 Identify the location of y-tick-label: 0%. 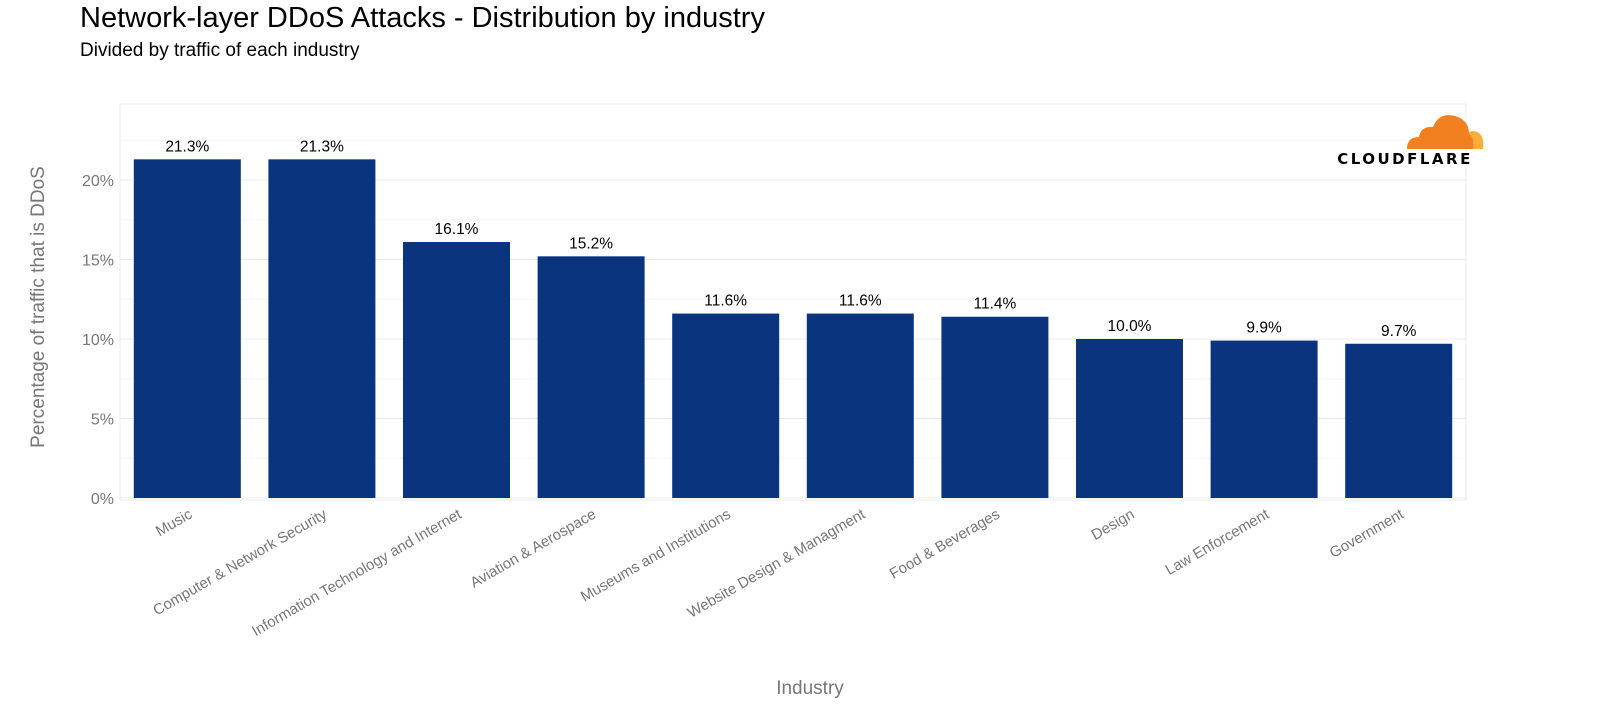
(102, 499).